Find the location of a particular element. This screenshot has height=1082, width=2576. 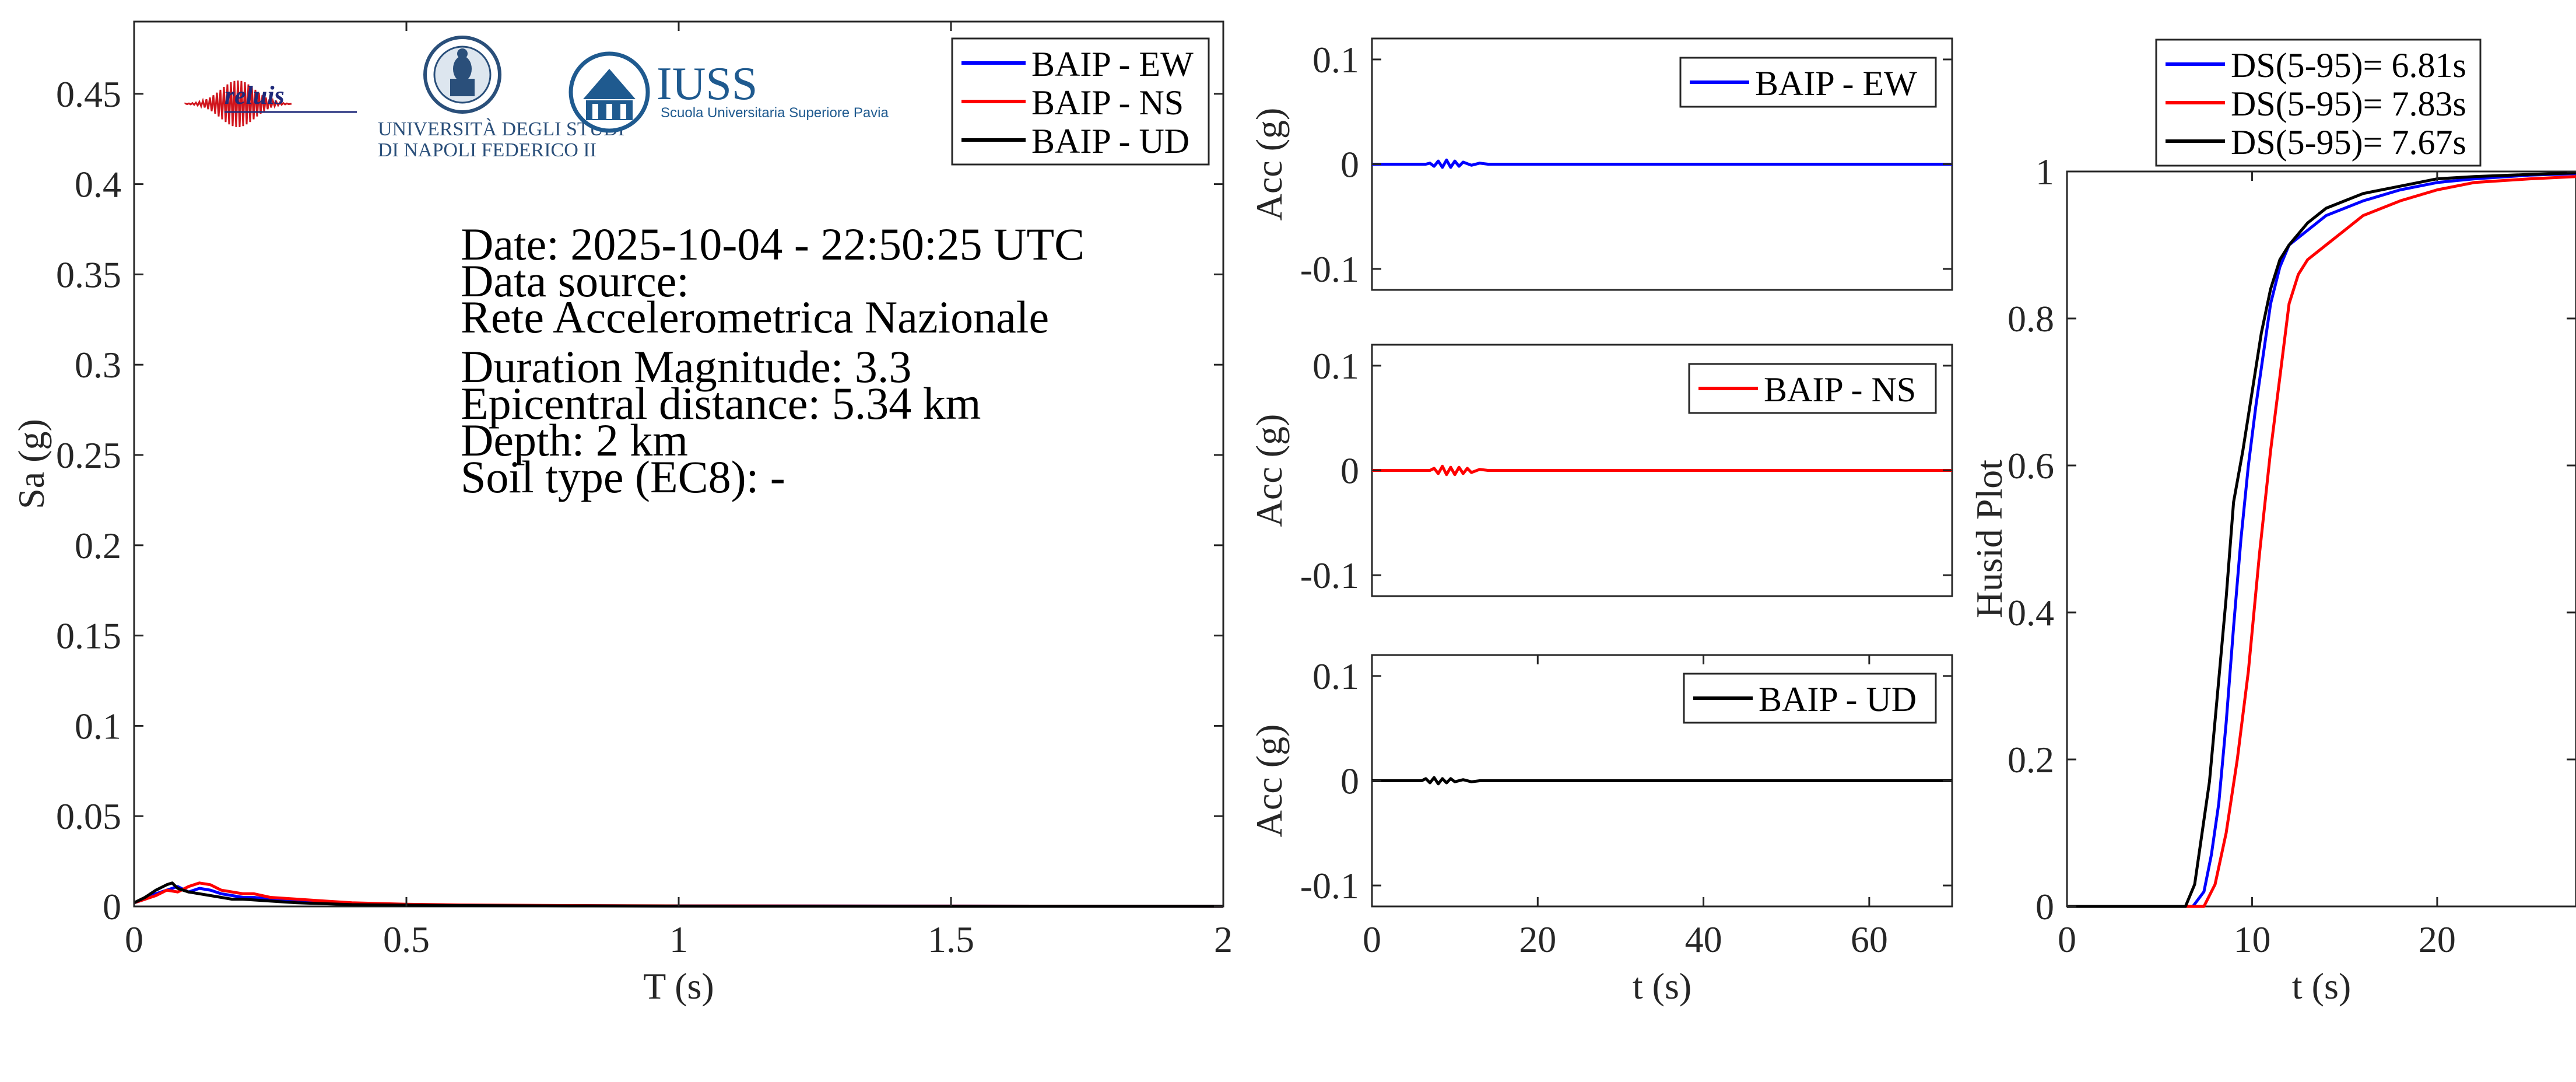

acceleration-ew-chart: -0.1 0 0.1 Acc (g) BAIP - EW is located at coordinates (1600, 164).